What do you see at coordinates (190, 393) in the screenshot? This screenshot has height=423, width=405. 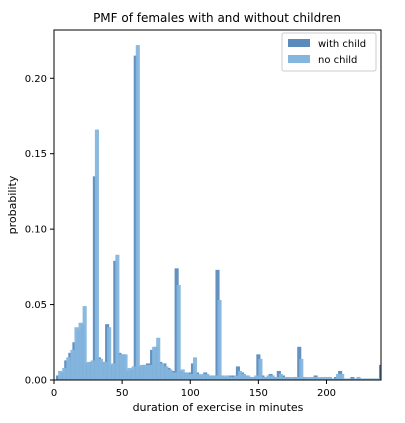 I see `x-tick-label: 100` at bounding box center [190, 393].